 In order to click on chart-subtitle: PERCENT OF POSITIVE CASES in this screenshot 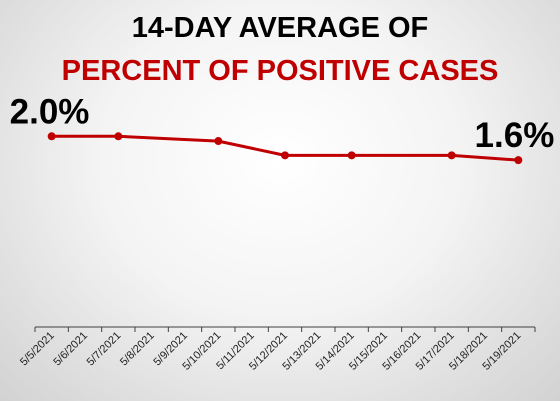, I will do `click(280, 71)`.